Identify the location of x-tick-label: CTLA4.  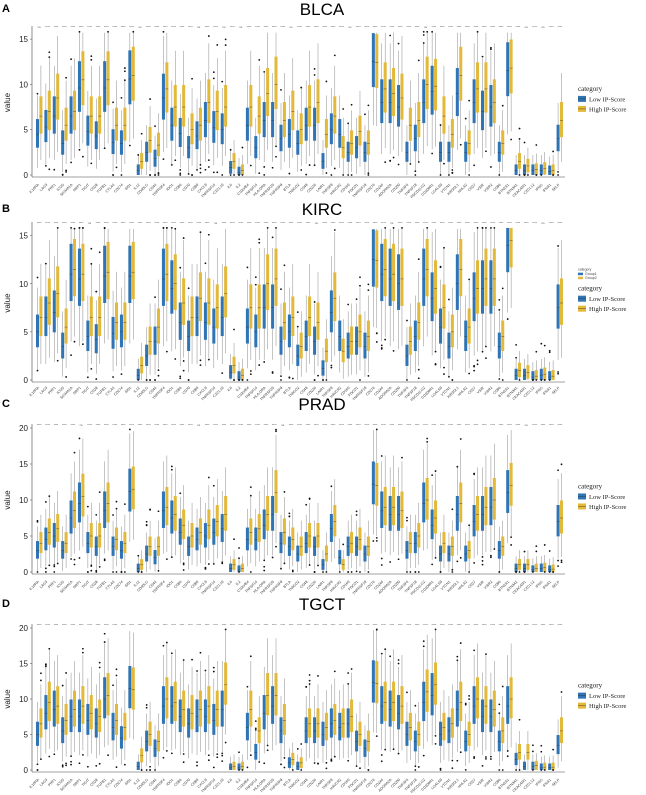
(110, 391).